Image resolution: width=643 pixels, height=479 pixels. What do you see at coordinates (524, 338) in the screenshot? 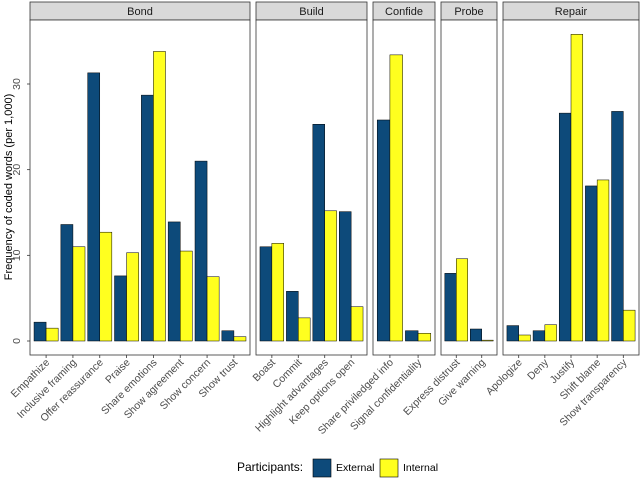
I see `bar-internal-apologize` at bounding box center [524, 338].